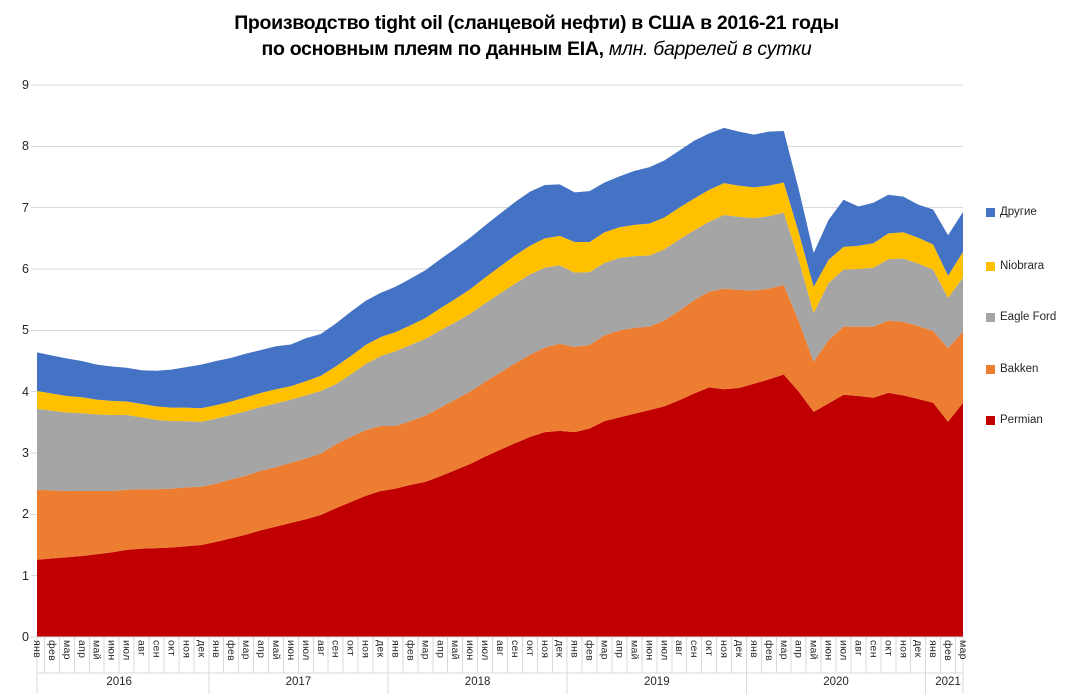 This screenshot has width=1073, height=696. Describe the element at coordinates (657, 682) in the screenshot. I see `year-label-2019: 2019` at that location.